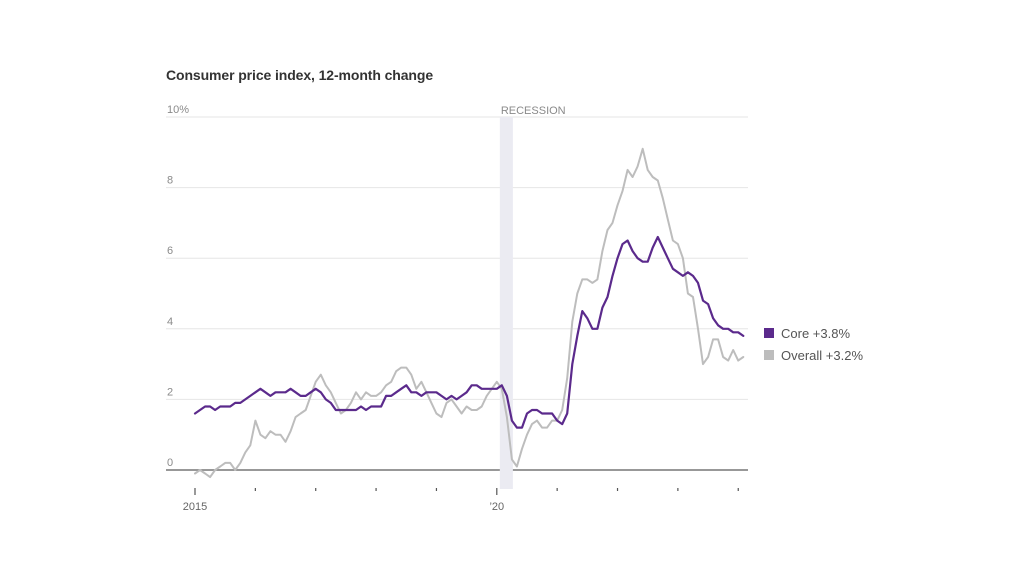 The image size is (1024, 576). What do you see at coordinates (170, 463) in the screenshot?
I see `y-tick-label: 0` at bounding box center [170, 463].